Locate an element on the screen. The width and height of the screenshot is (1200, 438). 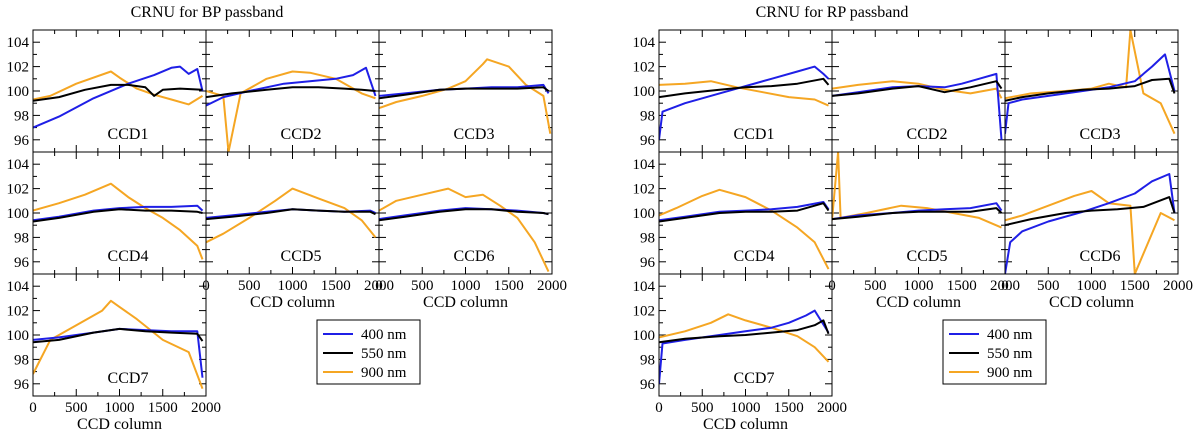
panel-ccd2: CCD2 is located at coordinates (292, 91).